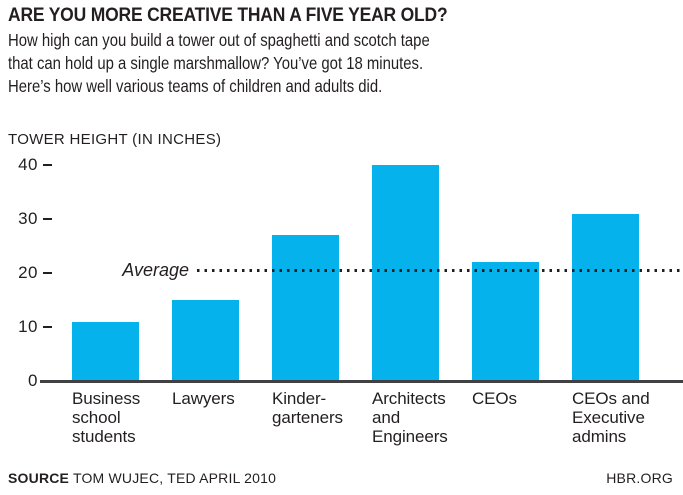 This screenshot has height=495, width=683. I want to click on x-category-label: Architects and Engineers, so click(410, 417).